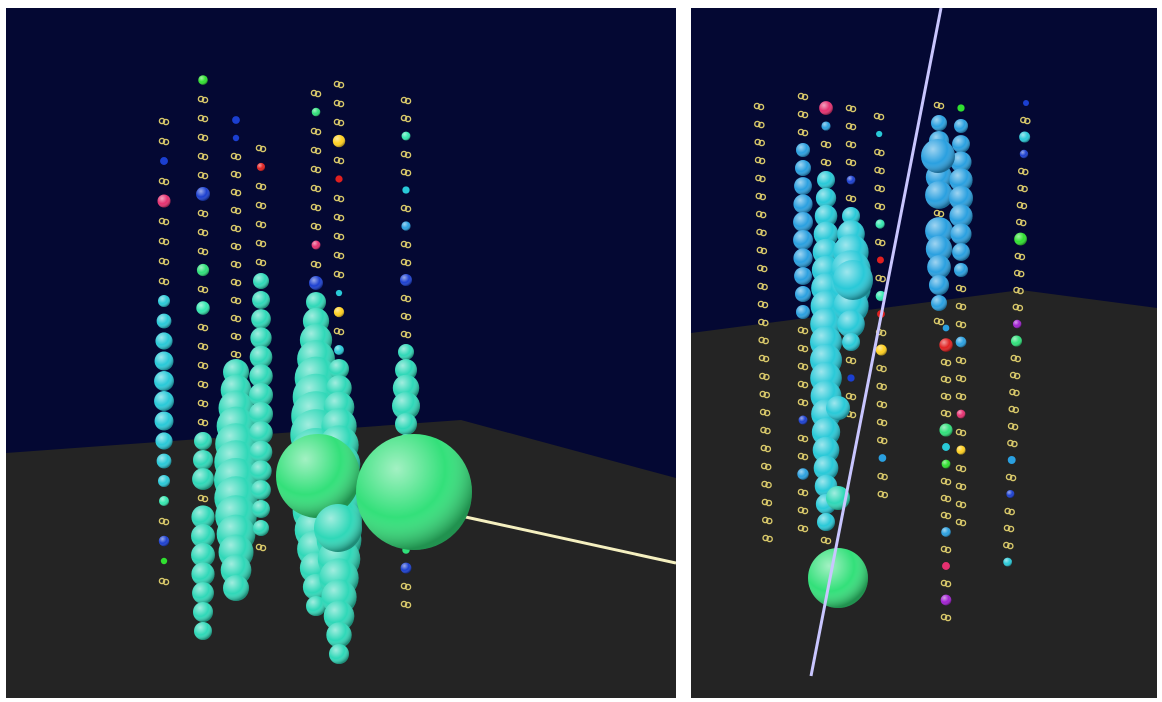  Describe the element at coordinates (568, 539) in the screenshot. I see `muon-track-line` at that location.